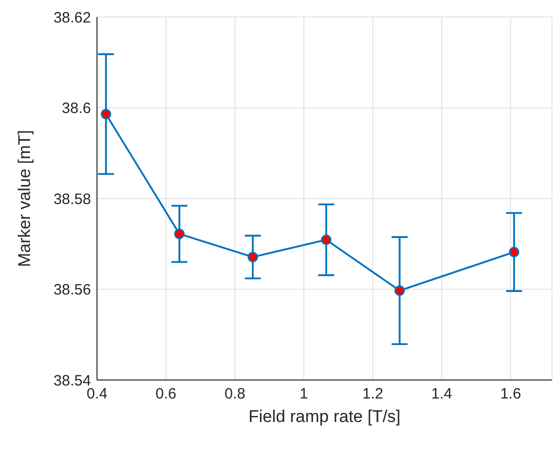 This screenshot has width=556, height=449. What do you see at coordinates (72, 290) in the screenshot?
I see `y-tick-label: 38.56` at bounding box center [72, 290].